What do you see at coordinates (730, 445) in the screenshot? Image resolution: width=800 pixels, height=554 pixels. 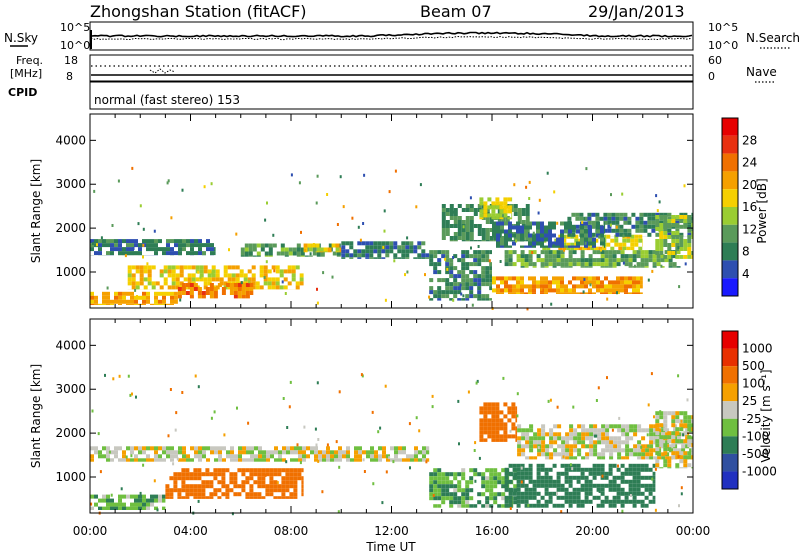 I see `colorbar-segment` at bounding box center [730, 445].